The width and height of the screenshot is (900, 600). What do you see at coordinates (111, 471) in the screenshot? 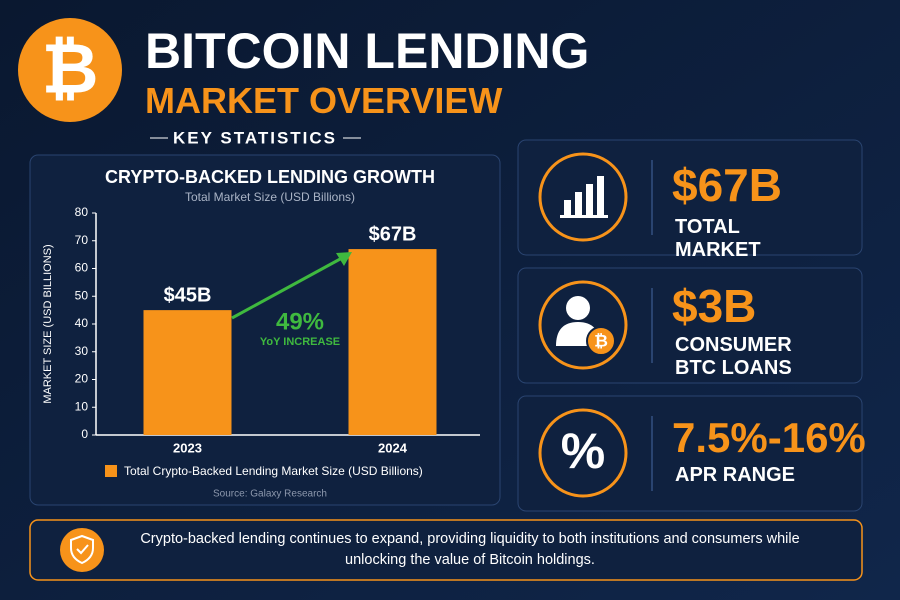
I see `legend-swatch` at bounding box center [111, 471].